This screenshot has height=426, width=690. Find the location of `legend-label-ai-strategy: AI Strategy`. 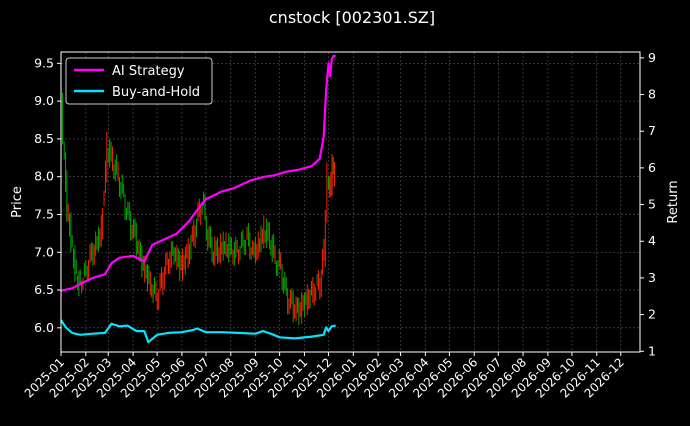

legend-label-ai-strategy: AI Strategy is located at coordinates (148, 71).